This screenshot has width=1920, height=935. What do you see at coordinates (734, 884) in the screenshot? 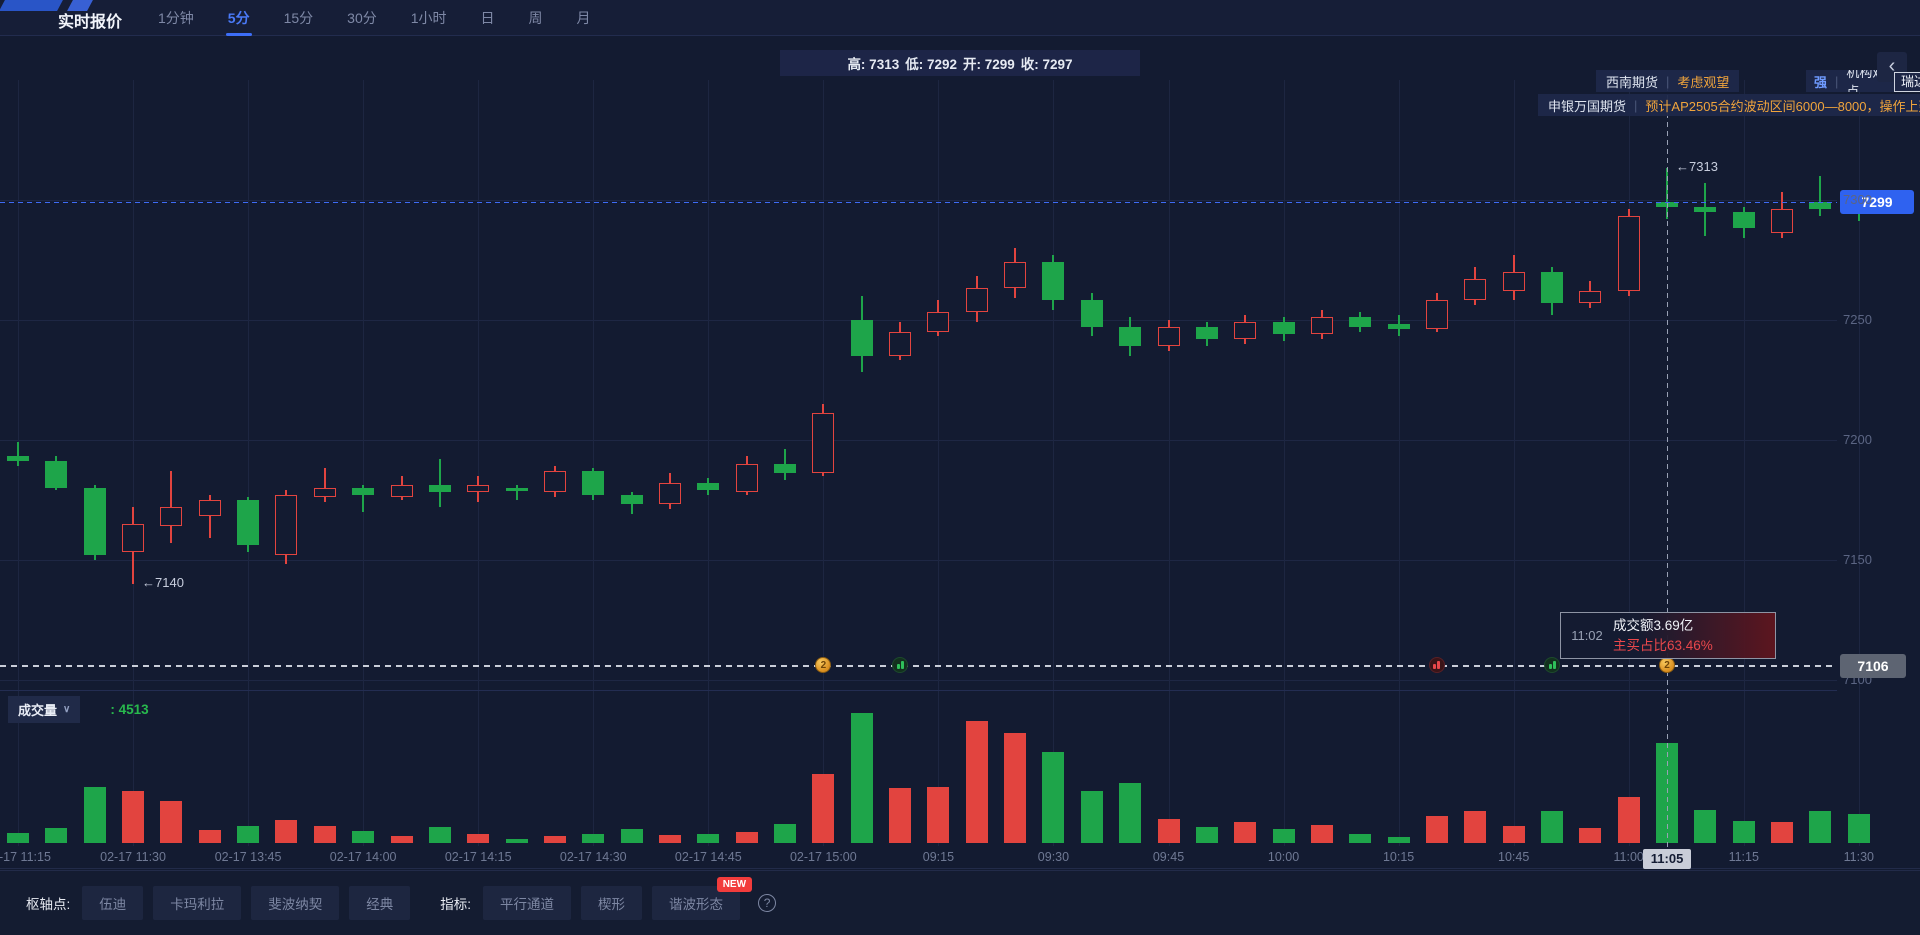
I see `new-badge: NEW` at bounding box center [734, 884].